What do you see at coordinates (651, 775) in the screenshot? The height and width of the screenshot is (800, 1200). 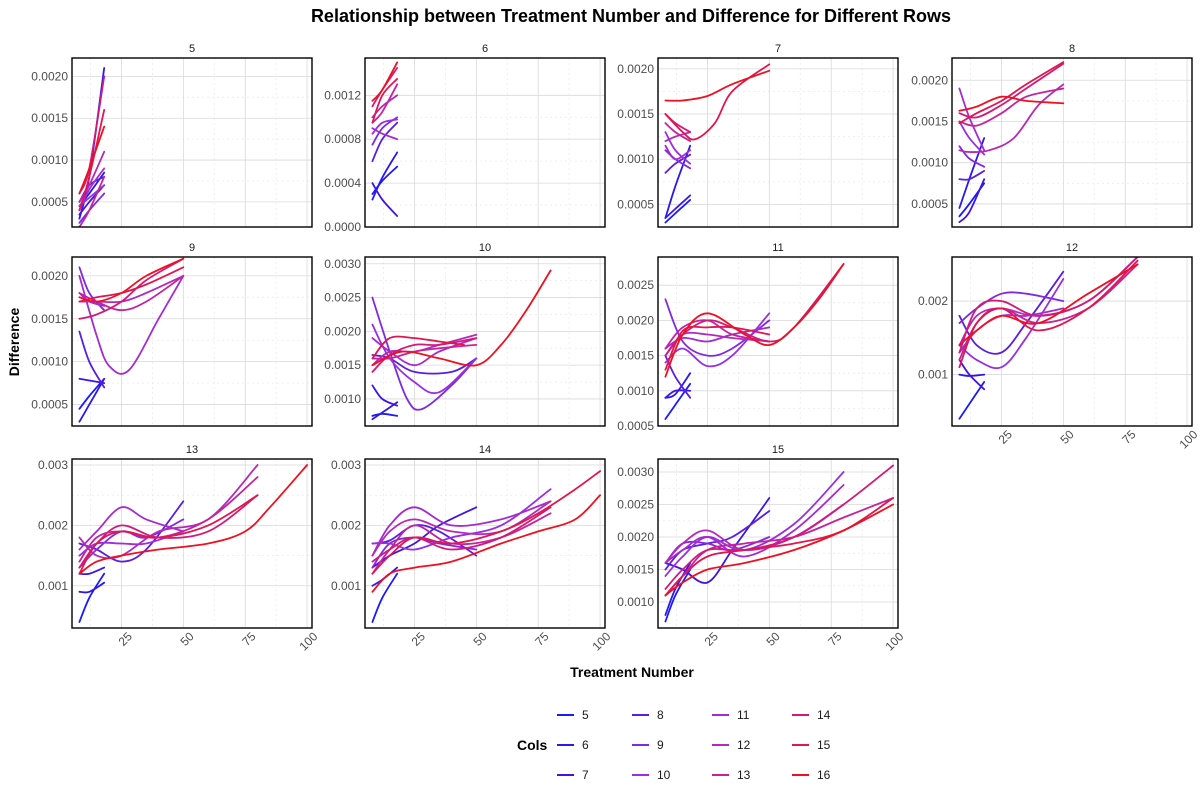 I see `legend-item: 10` at bounding box center [651, 775].